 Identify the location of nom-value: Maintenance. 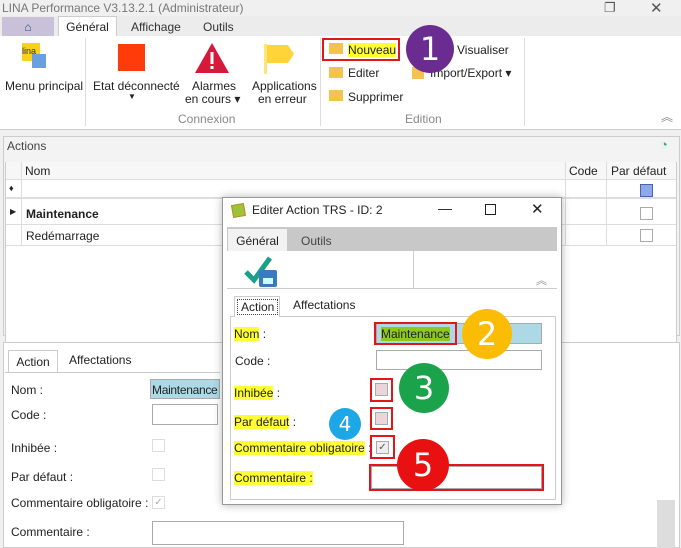
(185, 390).